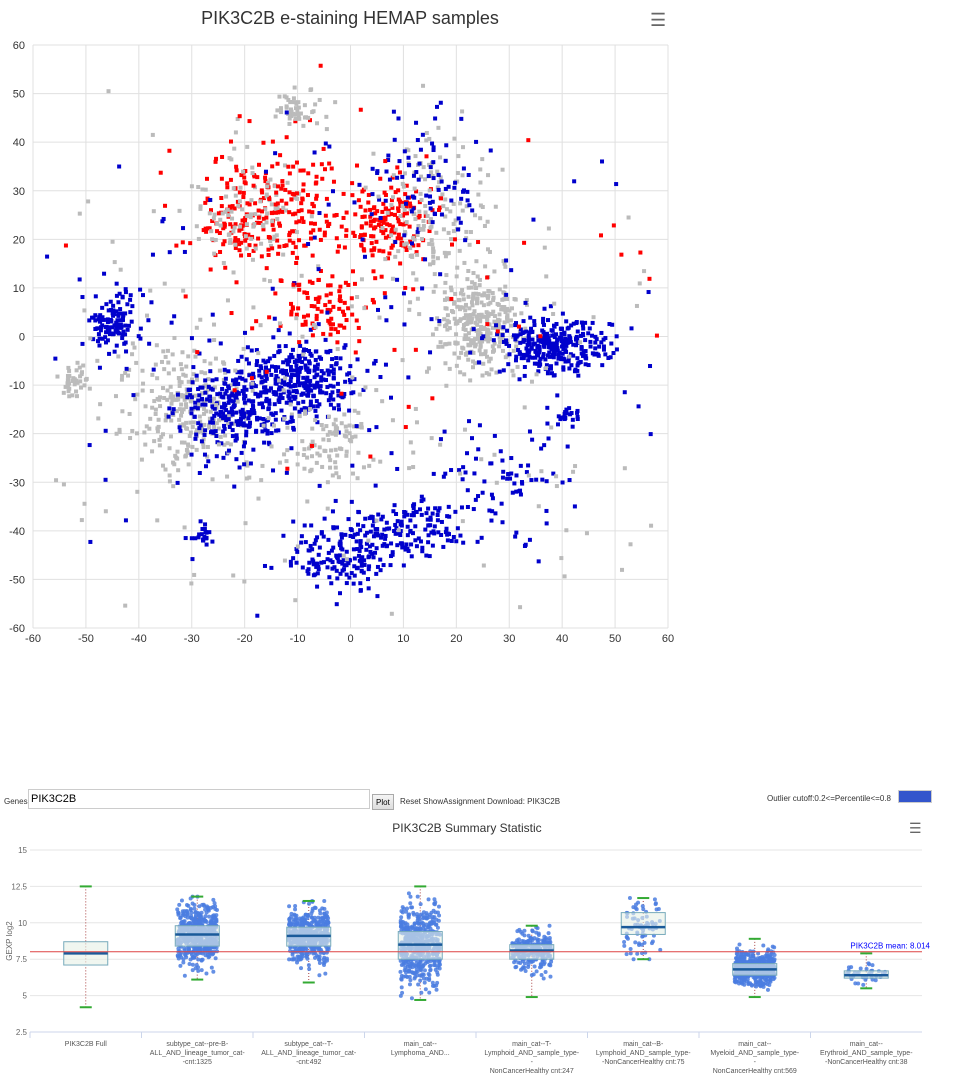 Image resolution: width=957 pixels, height=1077 pixels. I want to click on y-tick-label: 15, so click(22, 850).